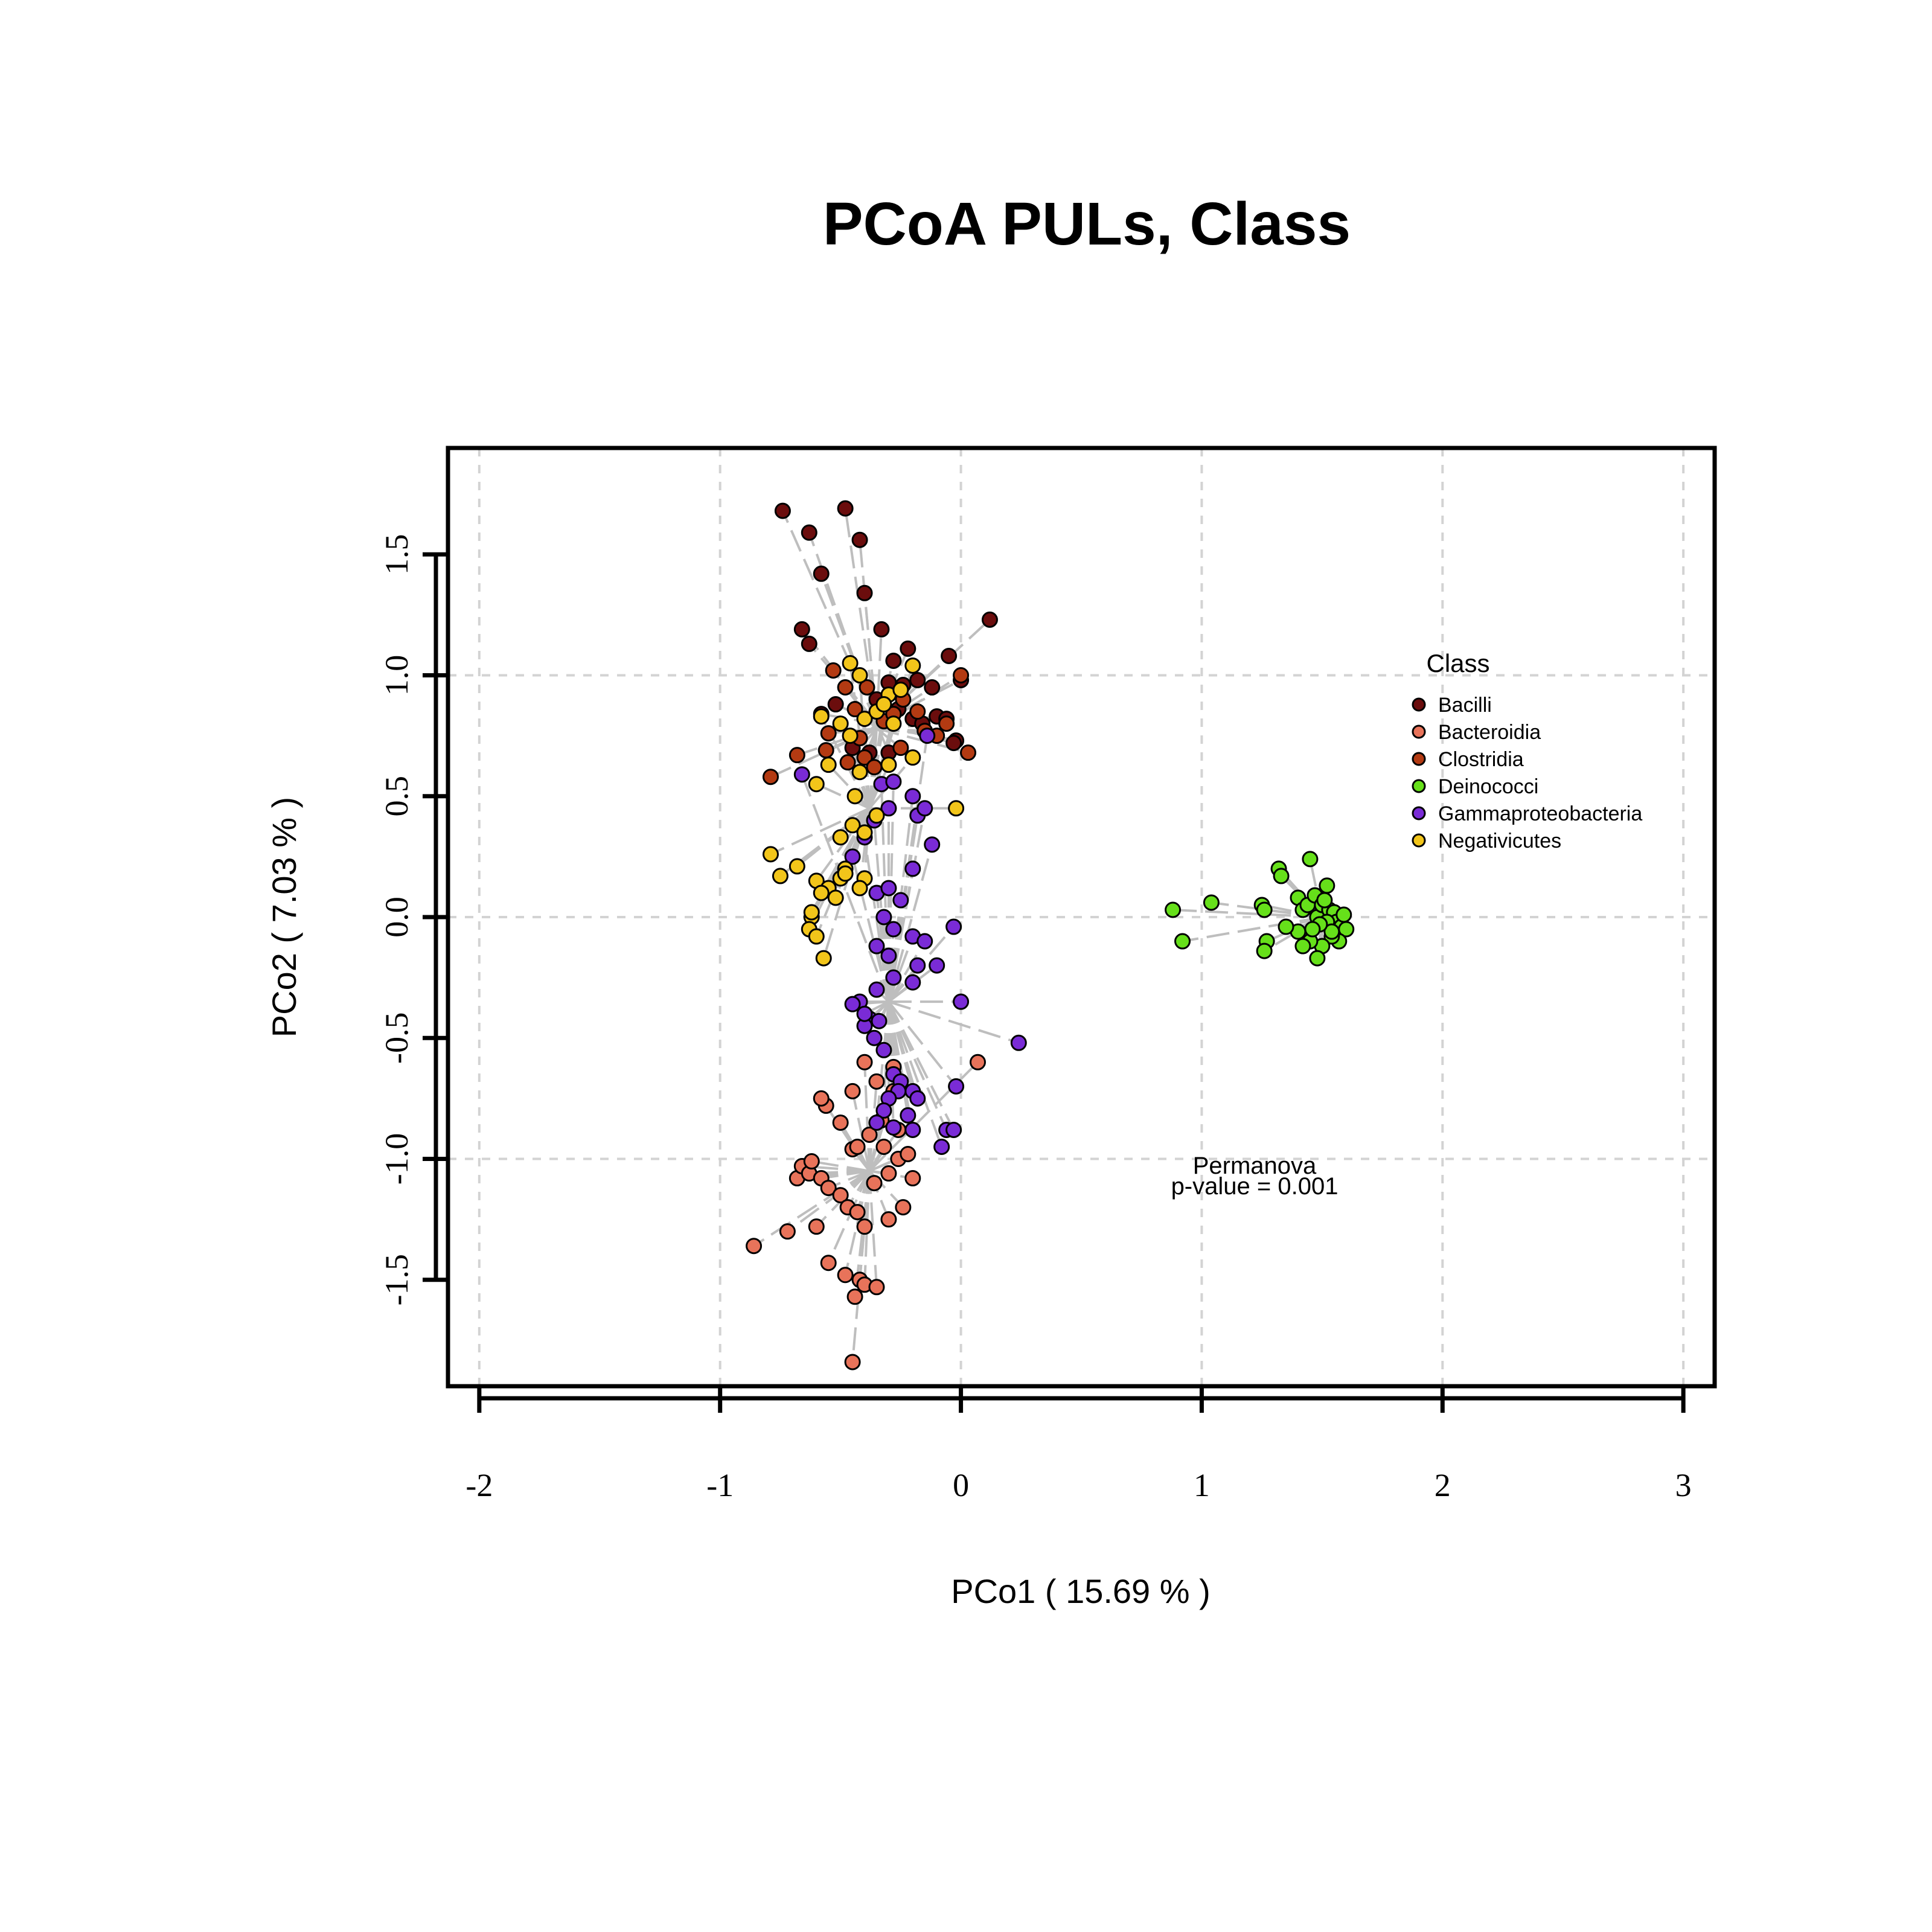  I want to click on y-axis: -1.5 -1.0 -0.5 0.0 0.5 1.0 1.5, so click(413, 920).